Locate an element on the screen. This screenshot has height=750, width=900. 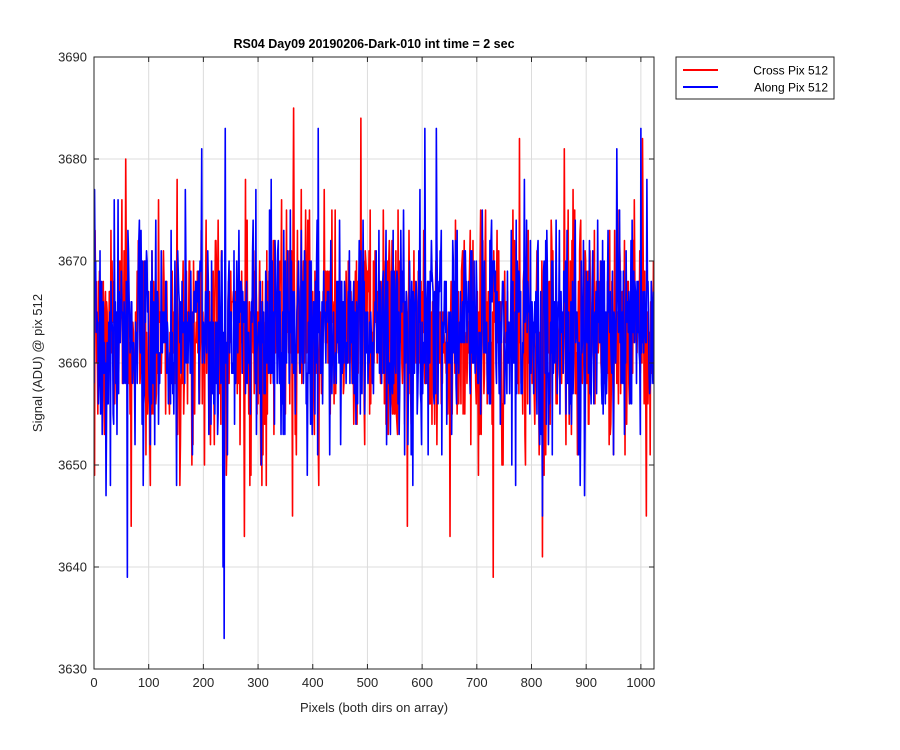
legend-label: Cross Pix 512 is located at coordinates (790, 71).